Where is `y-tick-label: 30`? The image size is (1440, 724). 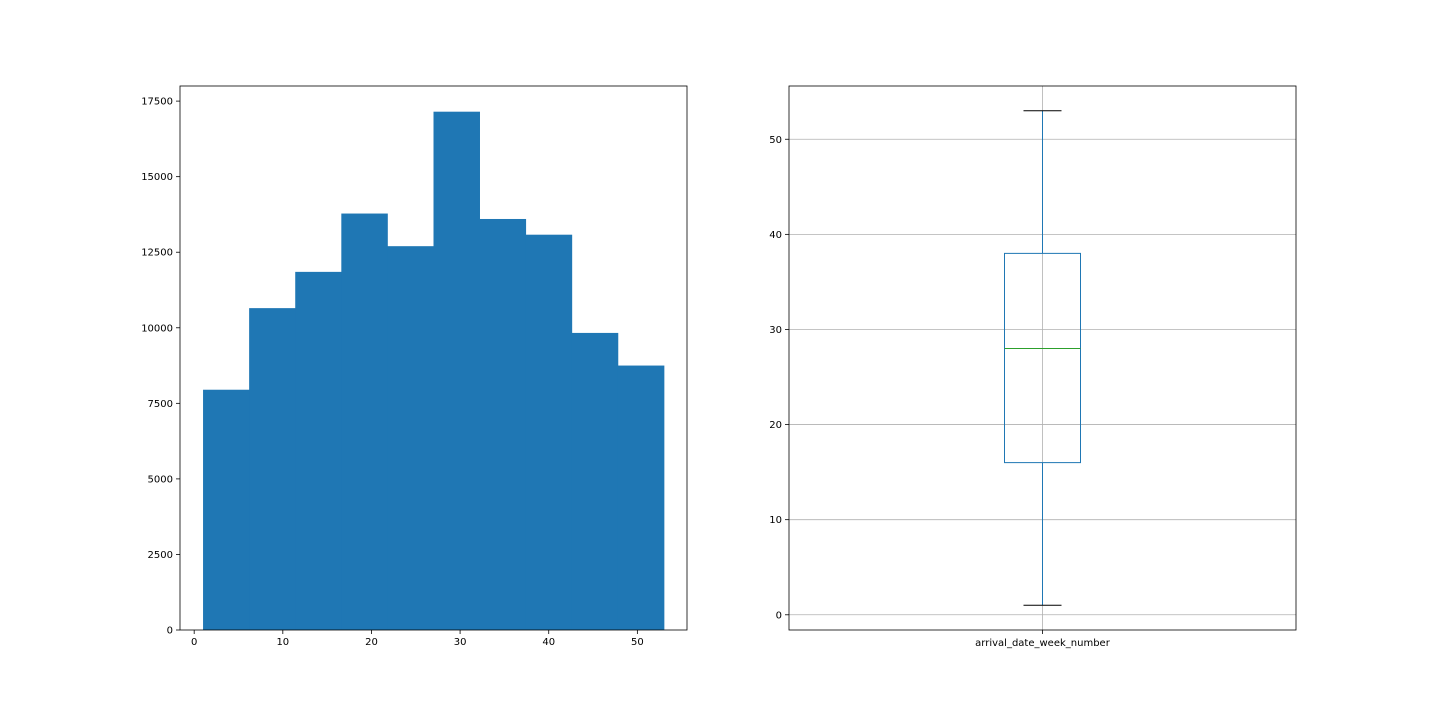
y-tick-label: 30 is located at coordinates (775, 330).